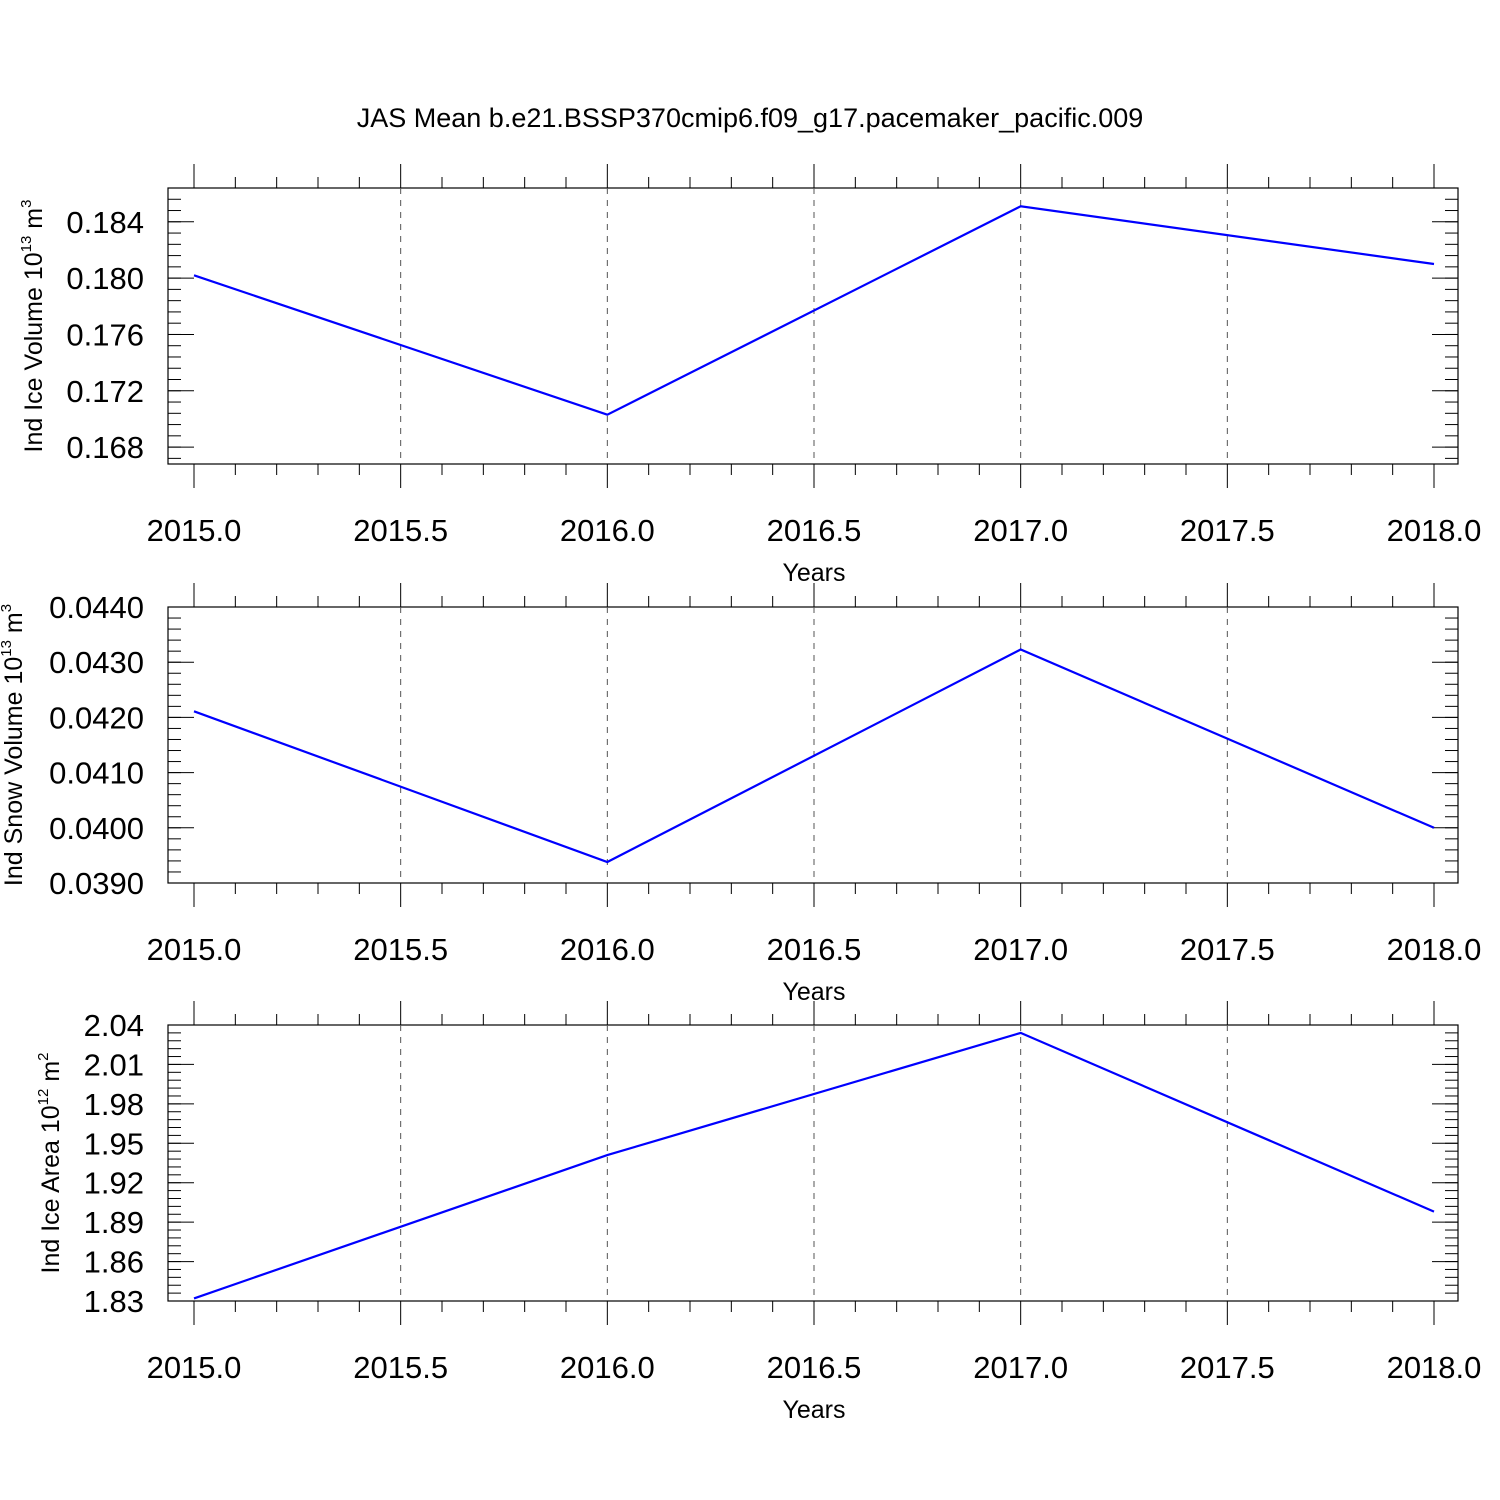  Describe the element at coordinates (114, 1064) in the screenshot. I see `y-tick-label: 2.01` at that location.